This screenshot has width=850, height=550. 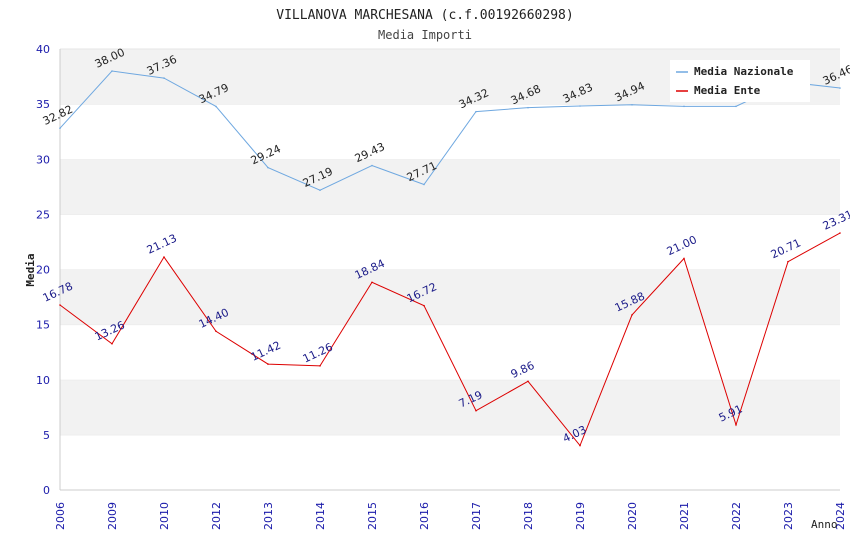 What do you see at coordinates (43, 49) in the screenshot?
I see `y-tick-label: 40` at bounding box center [43, 49].